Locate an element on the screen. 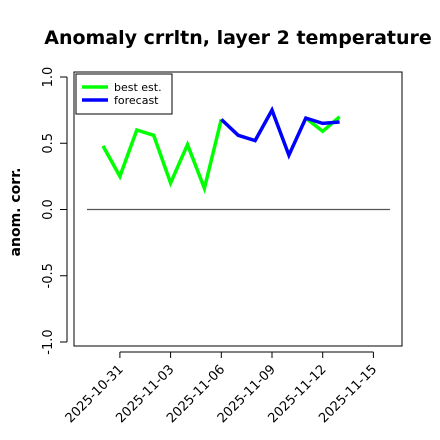 The height and width of the screenshot is (440, 440). legend-label: best est. is located at coordinates (138, 87).